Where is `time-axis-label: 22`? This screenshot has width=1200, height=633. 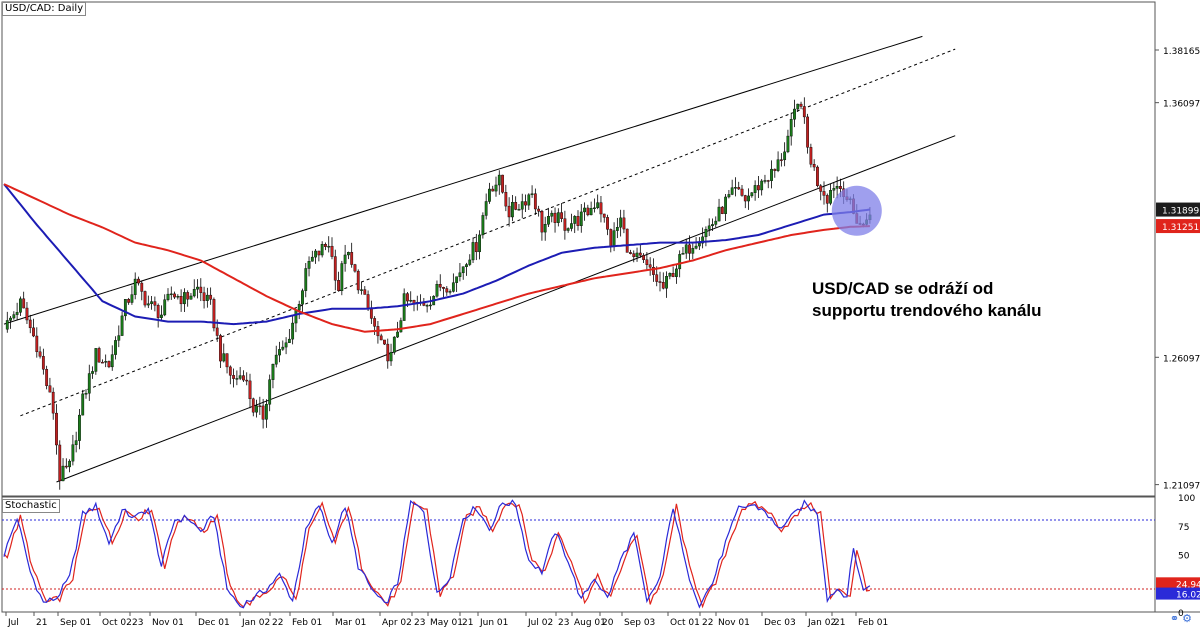
time-axis-label: 22 is located at coordinates (277, 623).